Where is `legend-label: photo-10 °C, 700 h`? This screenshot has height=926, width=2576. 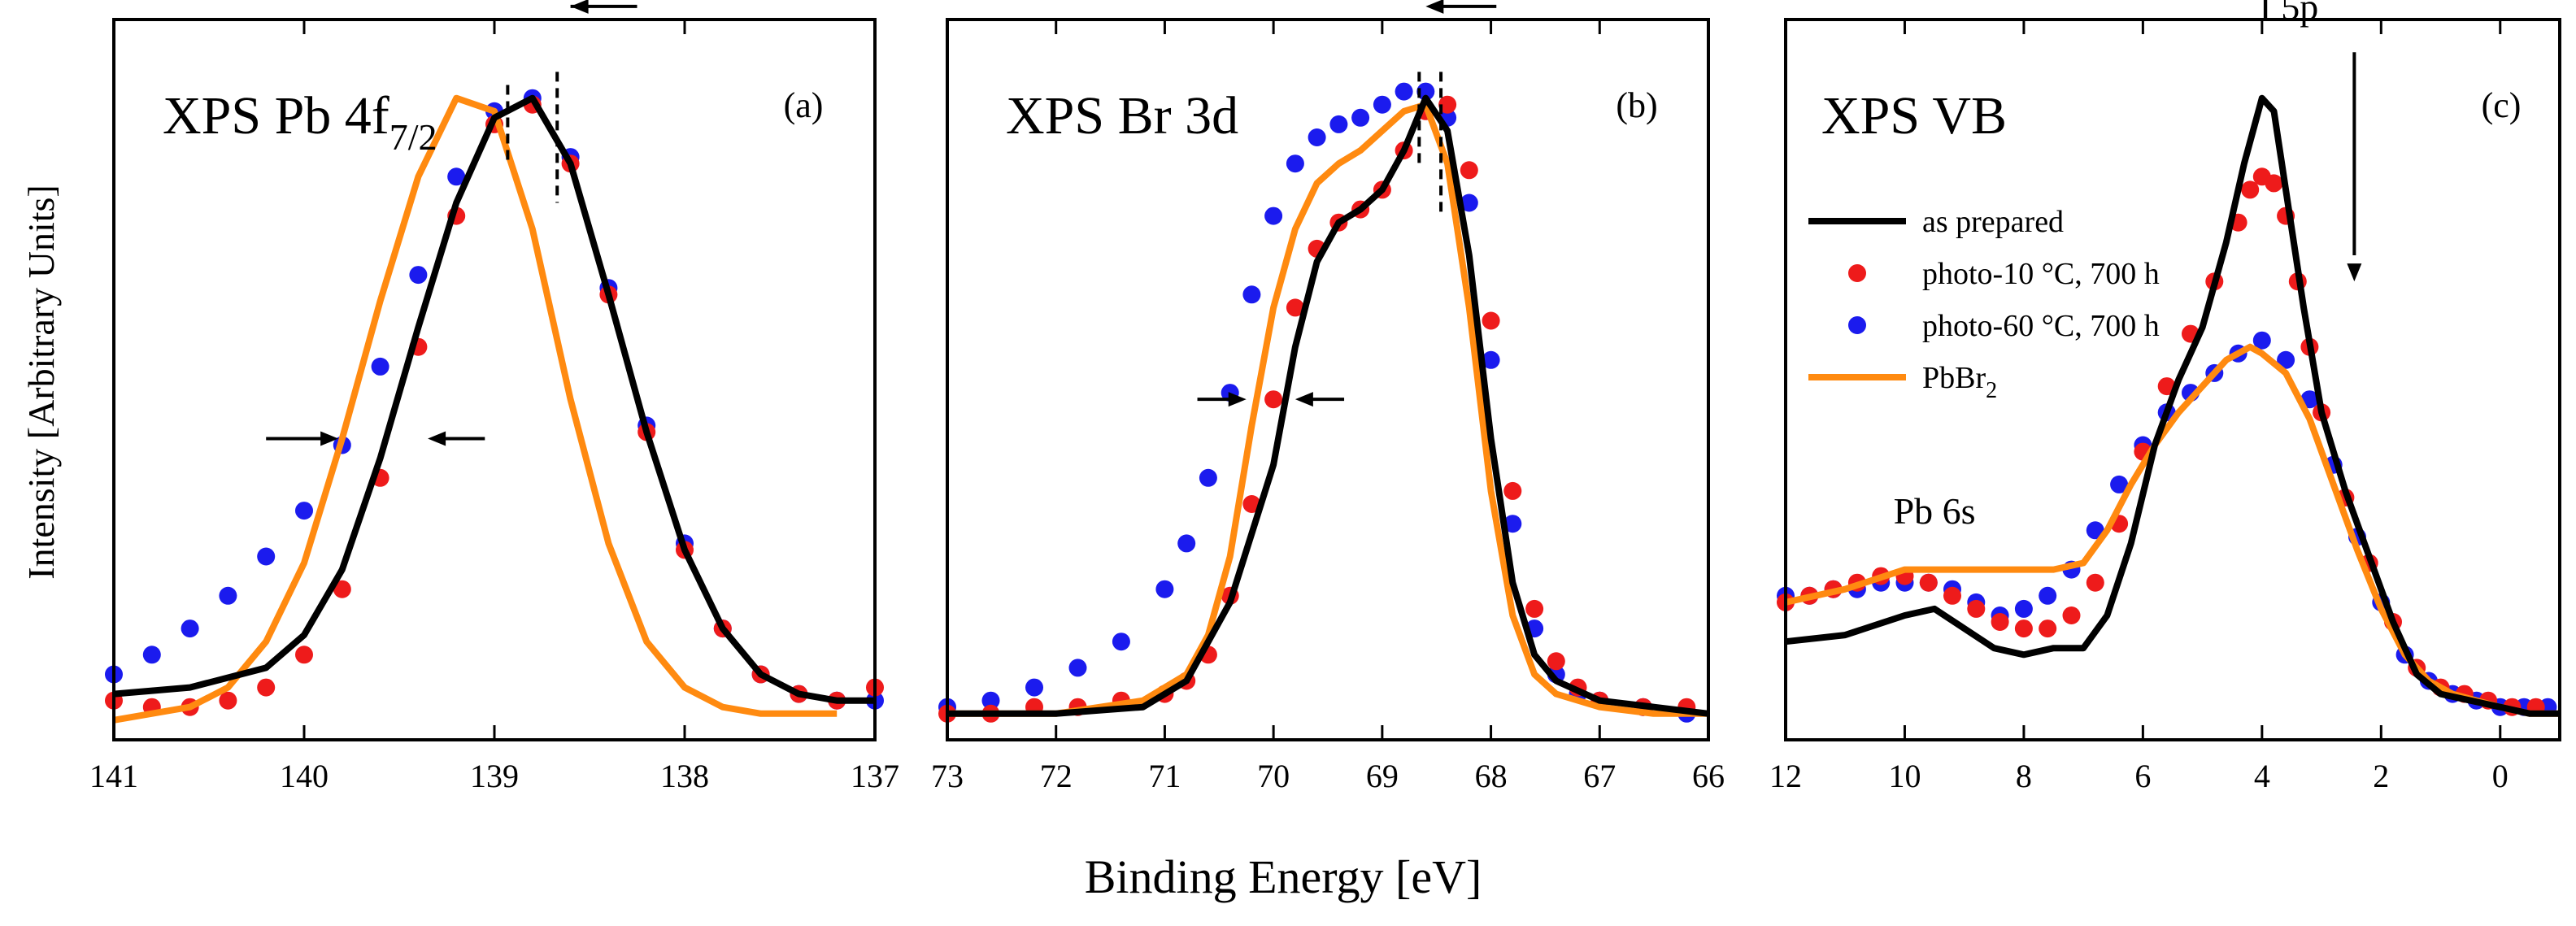
legend-label: photo-10 °C, 700 h is located at coordinates (2041, 274).